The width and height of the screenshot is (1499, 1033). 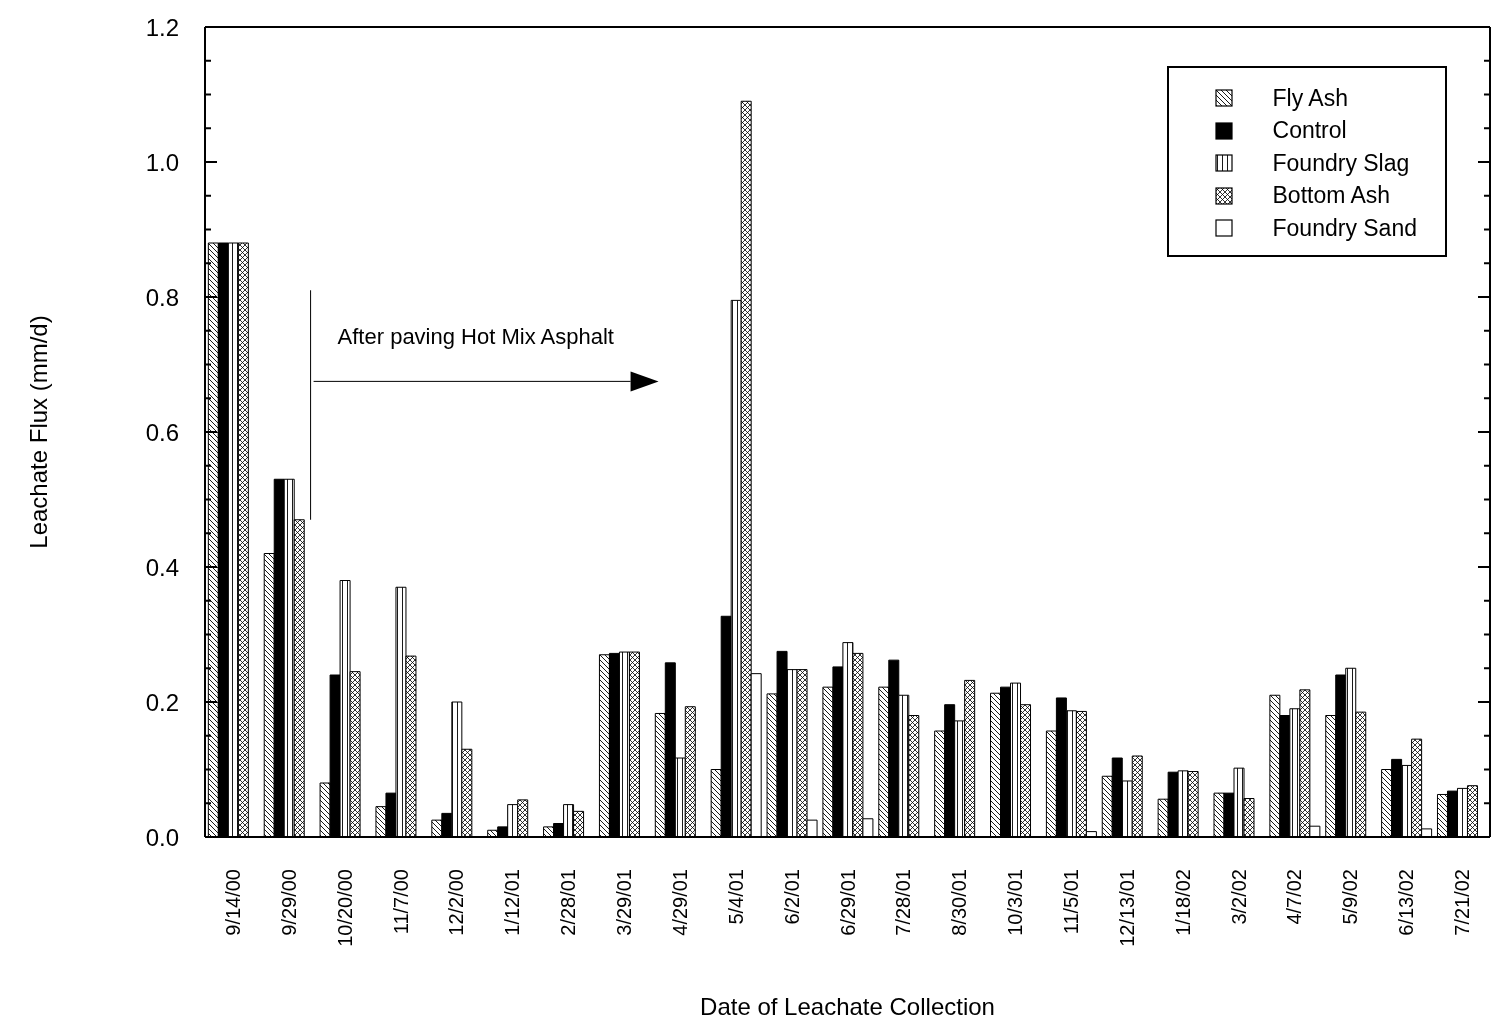 I want to click on x-tick-label: 8/30/01, so click(x=959, y=902).